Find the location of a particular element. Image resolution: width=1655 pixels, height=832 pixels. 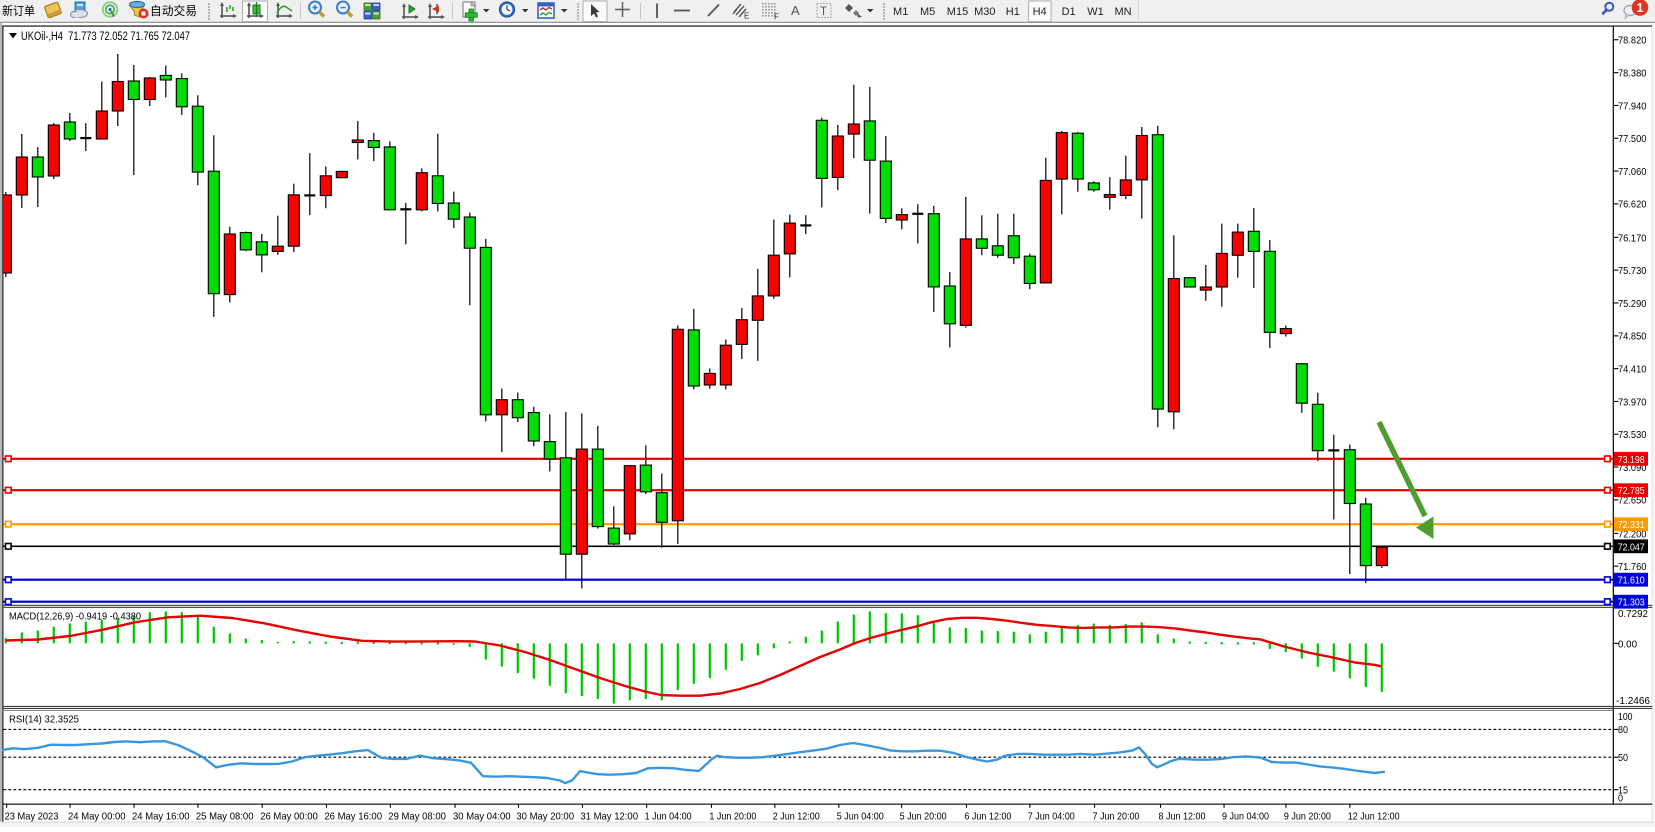

svg-text: 15 is located at coordinates (1623, 790).